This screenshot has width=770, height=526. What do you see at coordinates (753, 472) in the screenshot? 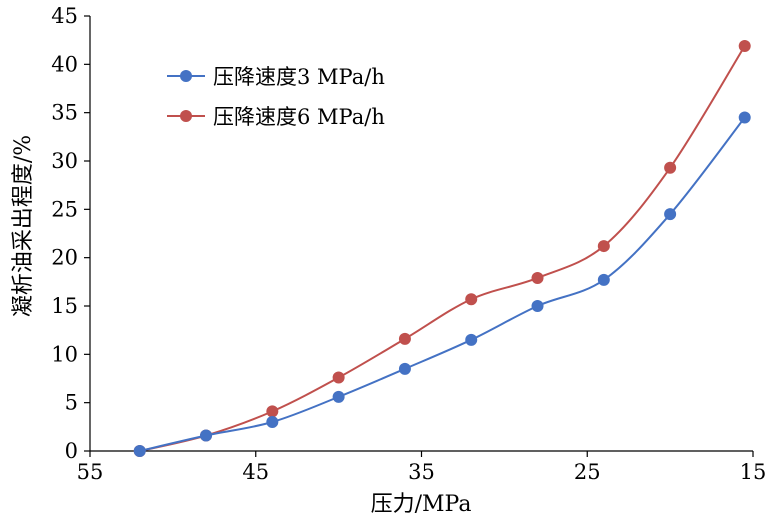
I see `x-tick-label: 15` at bounding box center [753, 472].